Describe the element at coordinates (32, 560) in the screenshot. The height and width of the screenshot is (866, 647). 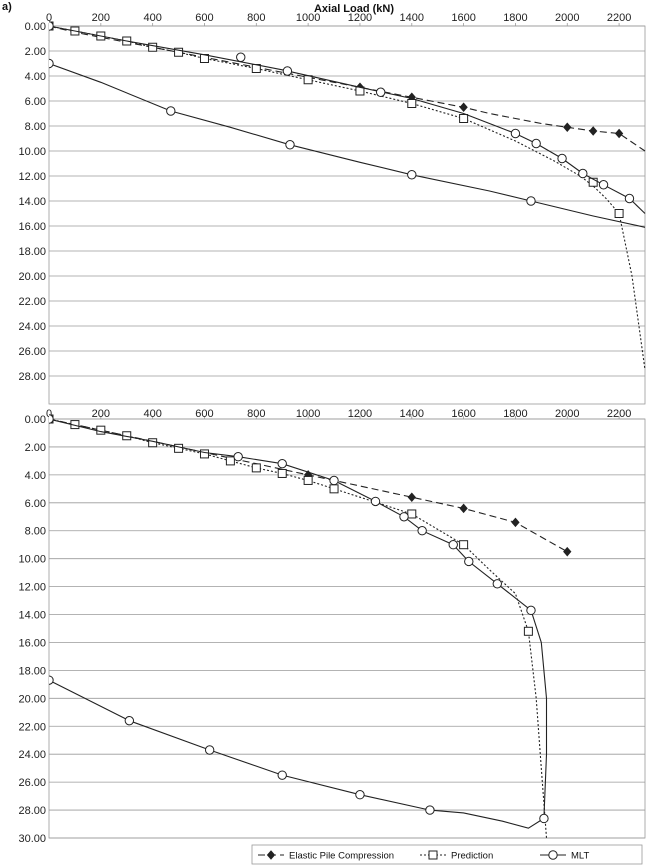
I see `y-tick-label: 10.00` at that location.